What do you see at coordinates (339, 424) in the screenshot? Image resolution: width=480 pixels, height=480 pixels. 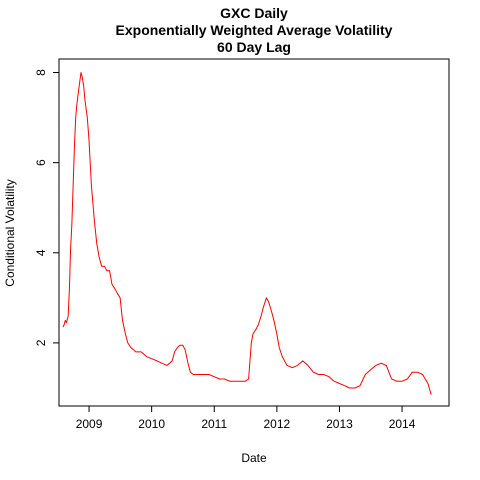 I see `x-tick-label: 2013` at bounding box center [339, 424].